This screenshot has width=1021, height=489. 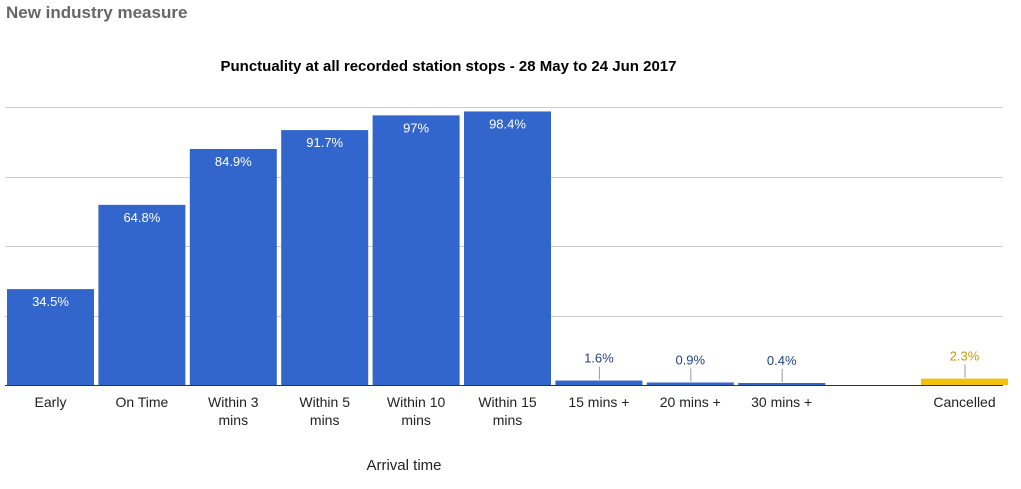 What do you see at coordinates (690, 402) in the screenshot?
I see `x-tick-label: 20 mins +` at bounding box center [690, 402].